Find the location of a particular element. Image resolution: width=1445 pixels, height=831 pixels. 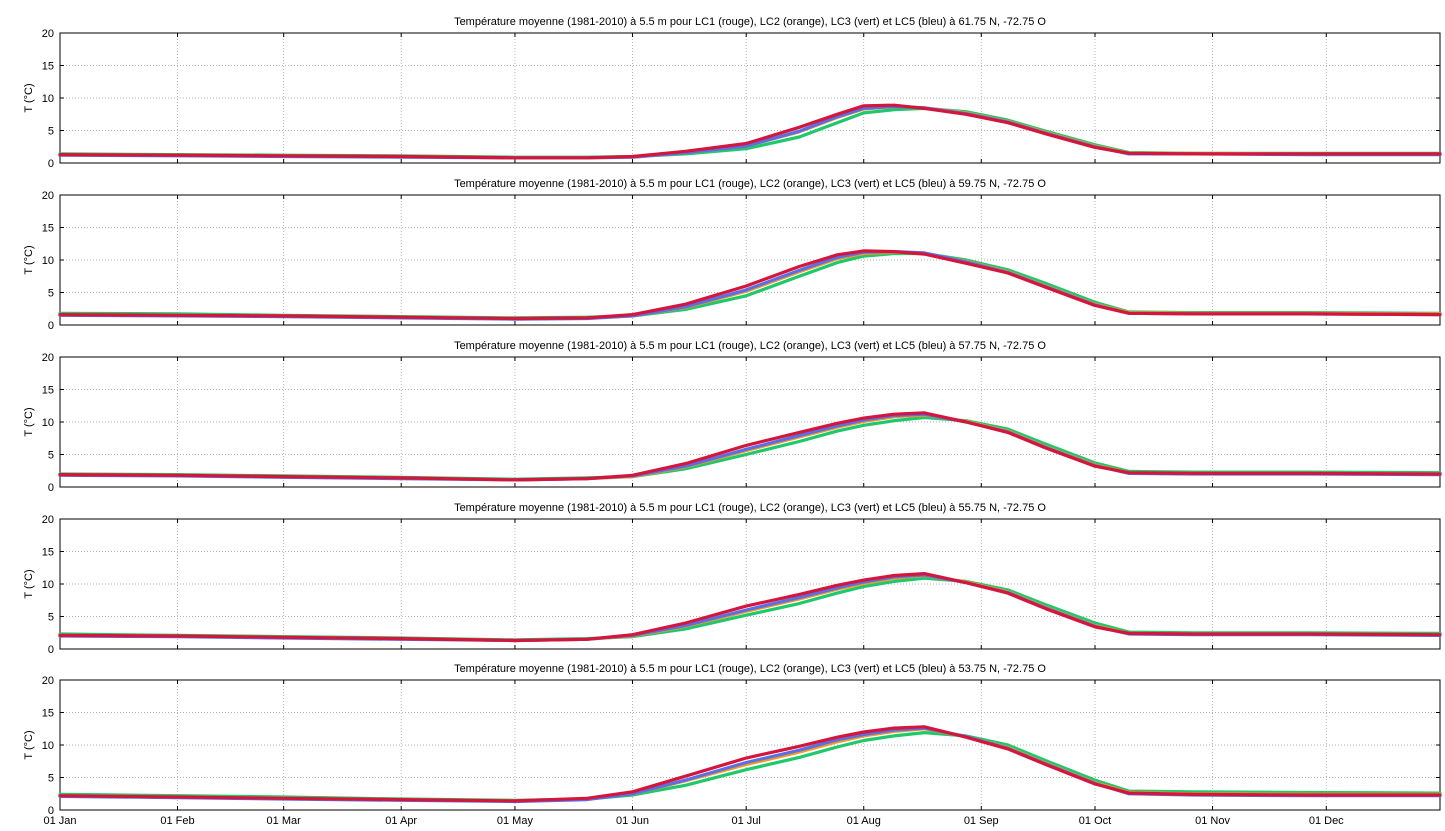

x-tick-label: 01 Sep is located at coordinates (981, 821).